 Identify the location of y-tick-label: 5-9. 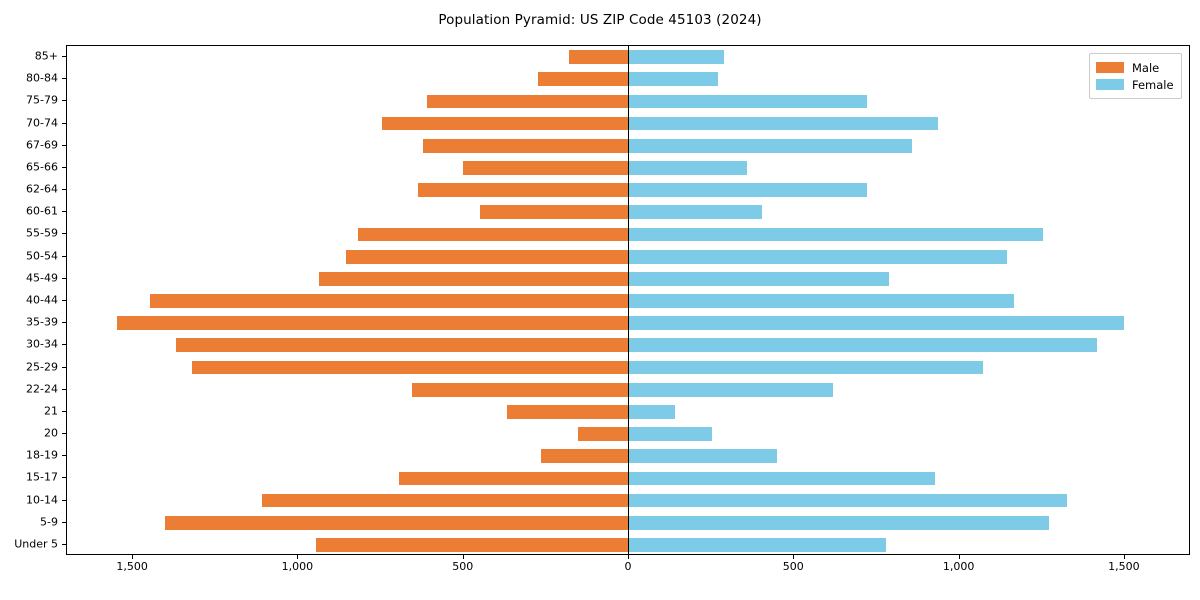
(49, 522).